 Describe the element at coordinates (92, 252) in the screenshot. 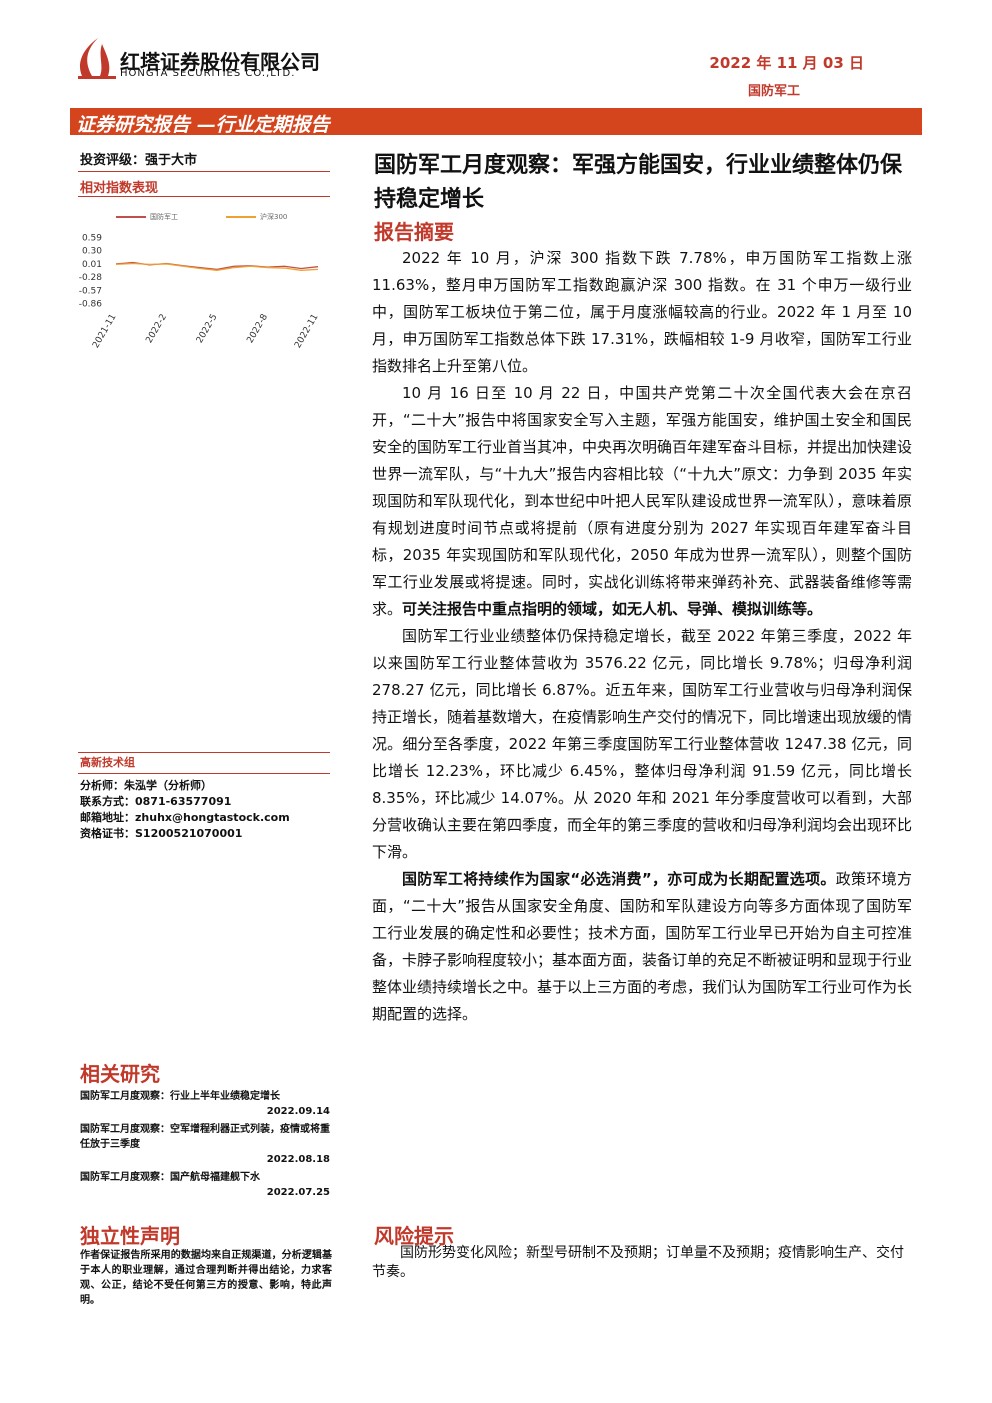

I see `y-tick-label: 0.30` at that location.